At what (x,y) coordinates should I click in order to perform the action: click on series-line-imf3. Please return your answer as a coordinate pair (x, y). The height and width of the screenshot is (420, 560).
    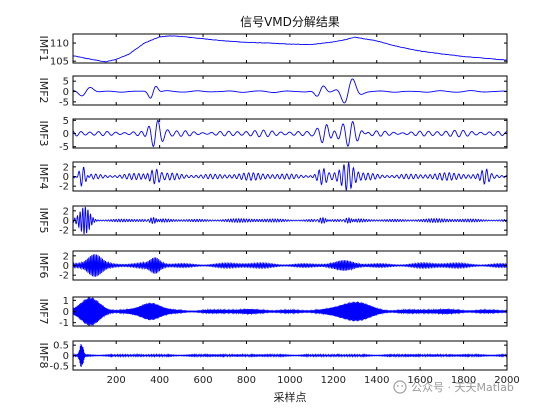
    Looking at the image, I should click on (289, 133).